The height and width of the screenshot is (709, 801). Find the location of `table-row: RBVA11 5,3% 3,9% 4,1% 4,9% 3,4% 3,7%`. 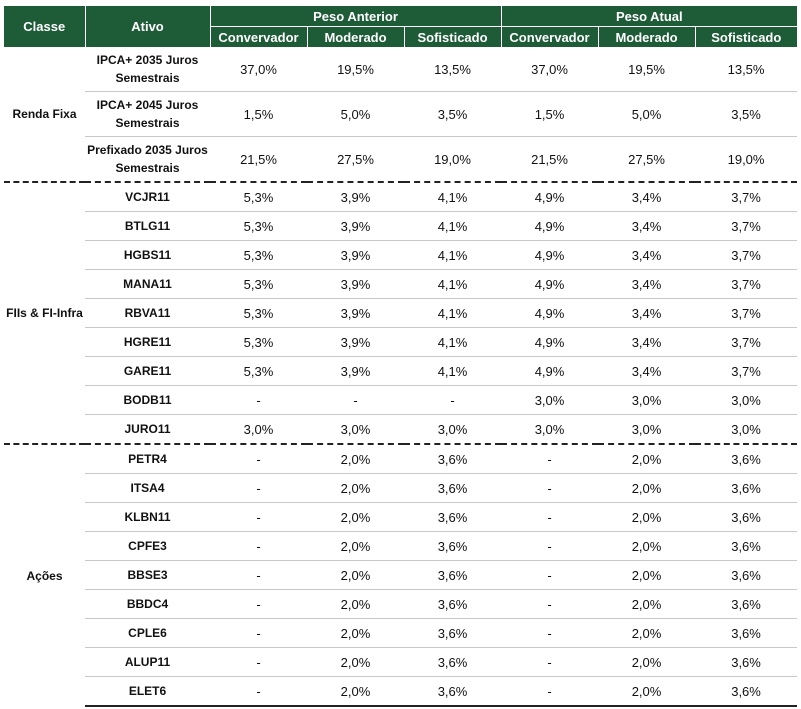

table-row: RBVA11 5,3% 3,9% 4,1% 4,9% 3,4% 3,7% is located at coordinates (401, 313).